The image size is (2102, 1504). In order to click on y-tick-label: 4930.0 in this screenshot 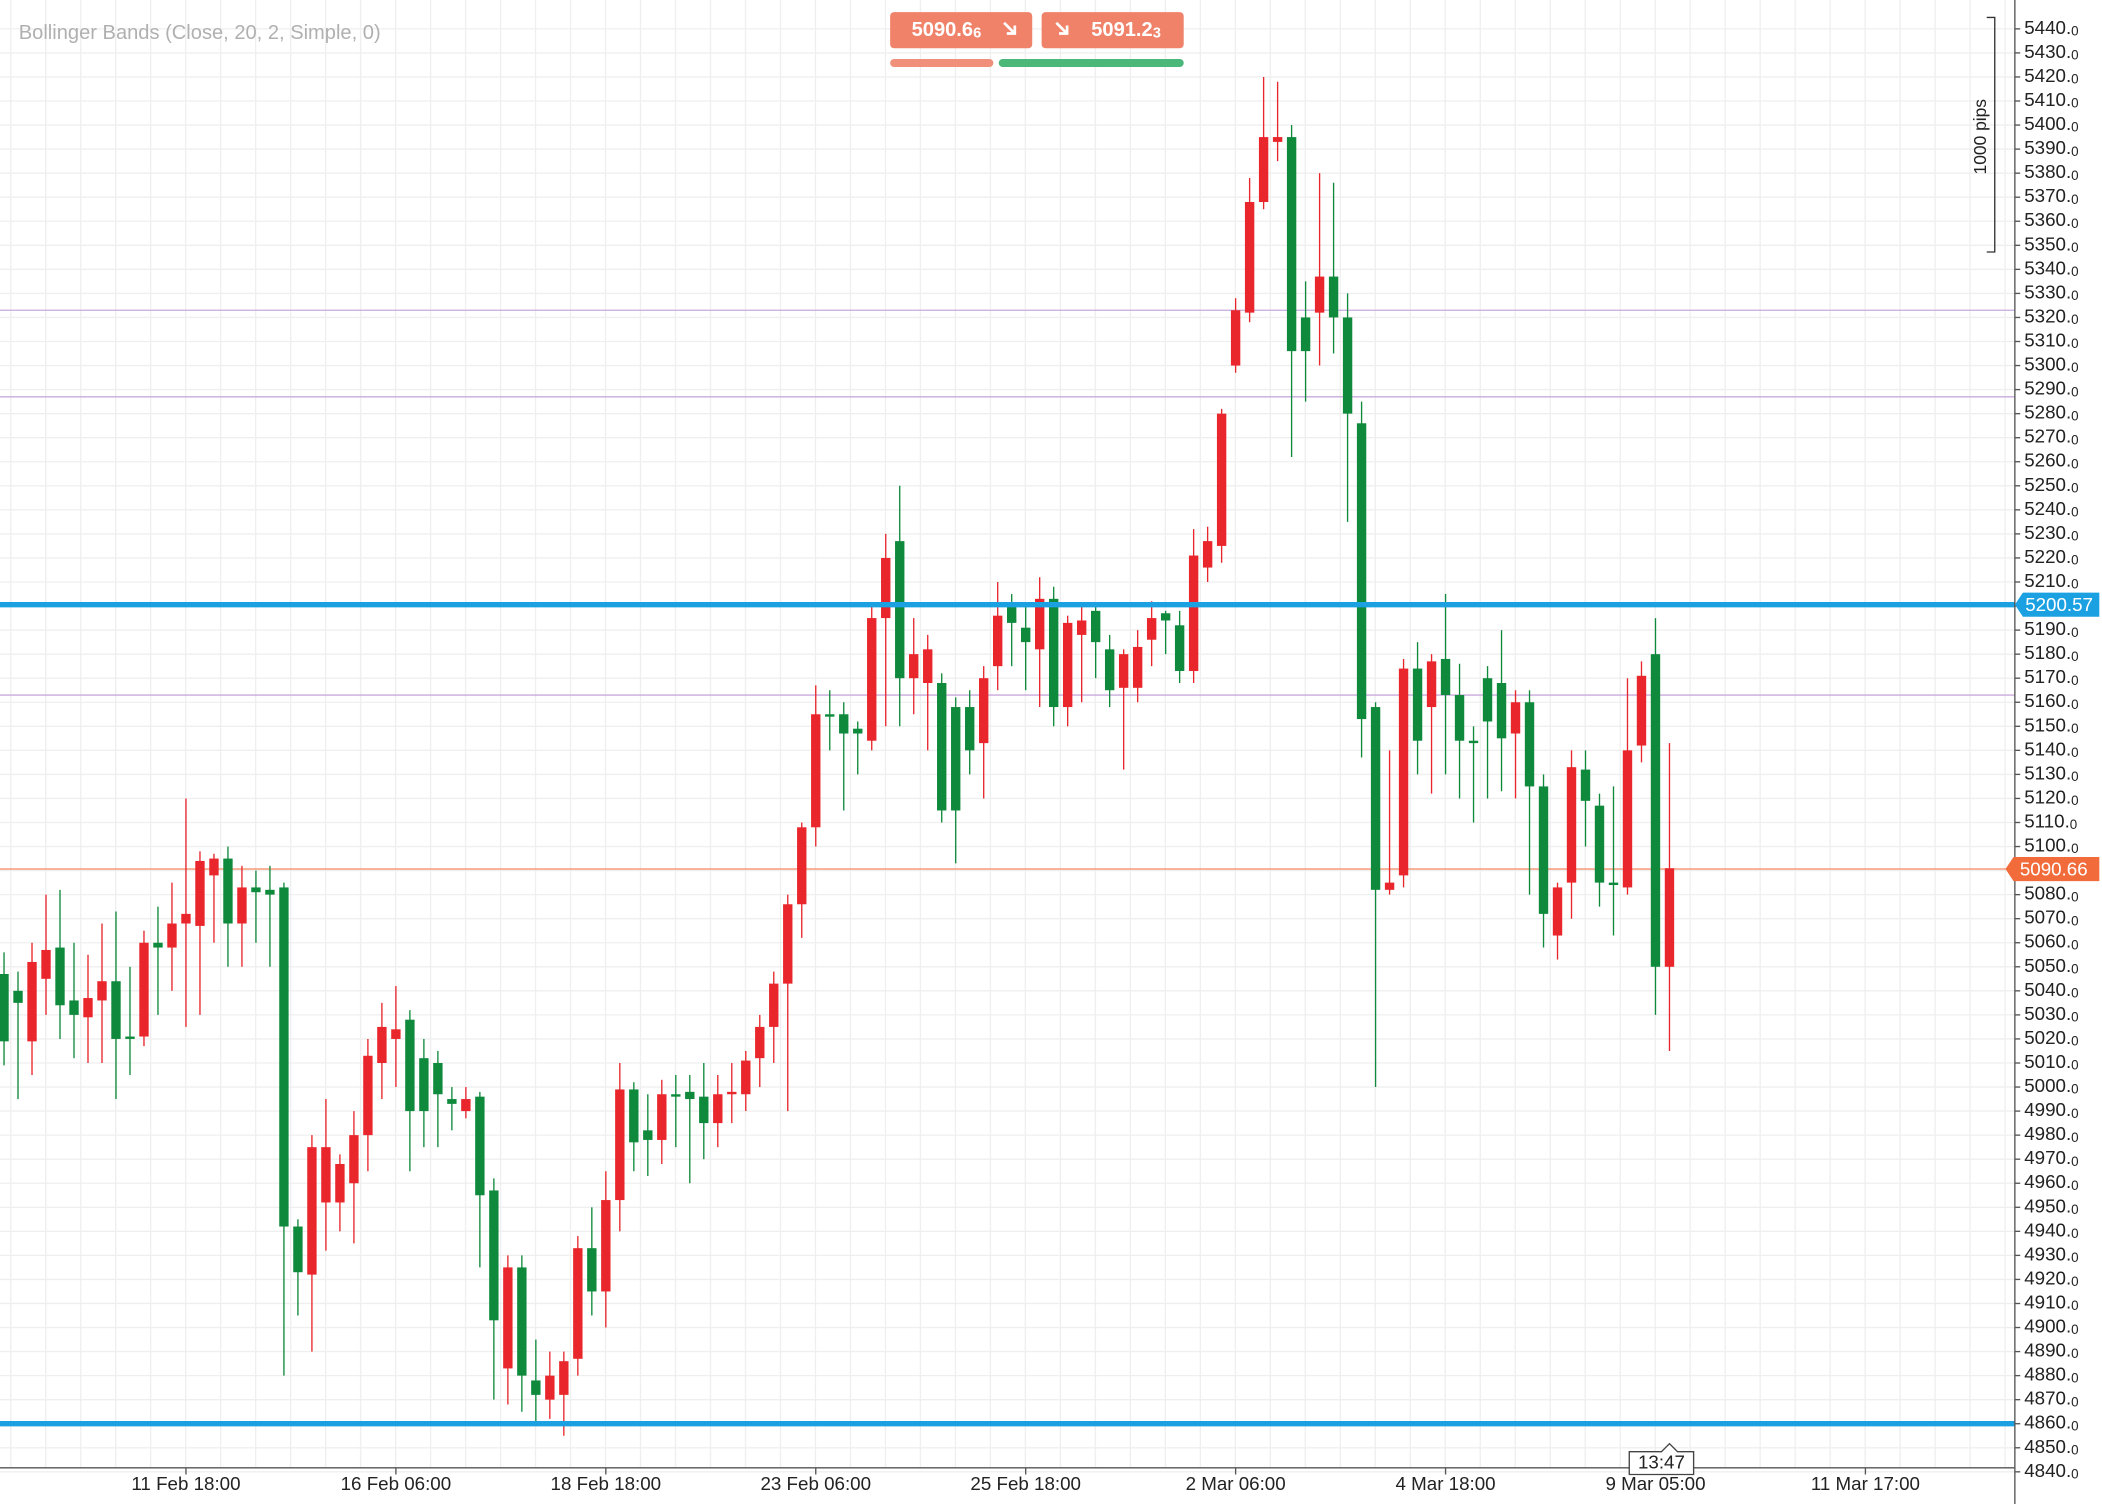, I will do `click(2051, 1253)`.